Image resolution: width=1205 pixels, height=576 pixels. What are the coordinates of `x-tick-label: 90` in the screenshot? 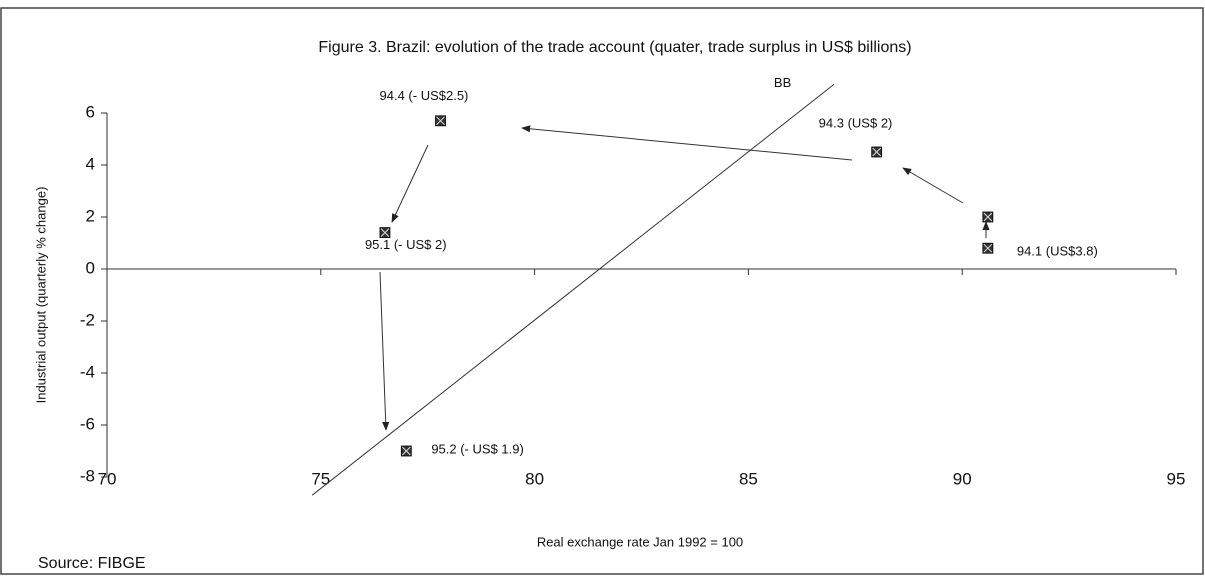 It's located at (962, 478).